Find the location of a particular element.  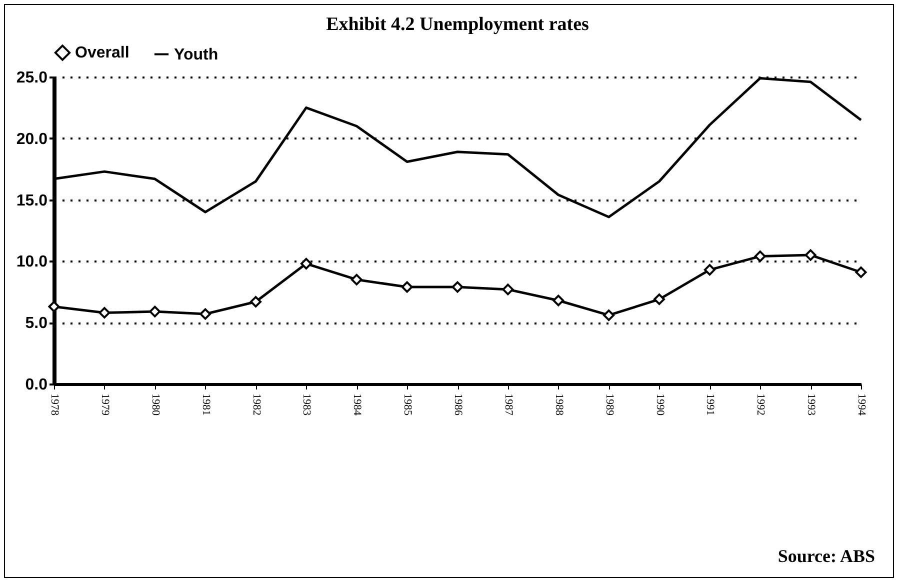

x-tick-label: 1989 is located at coordinates (609, 405).